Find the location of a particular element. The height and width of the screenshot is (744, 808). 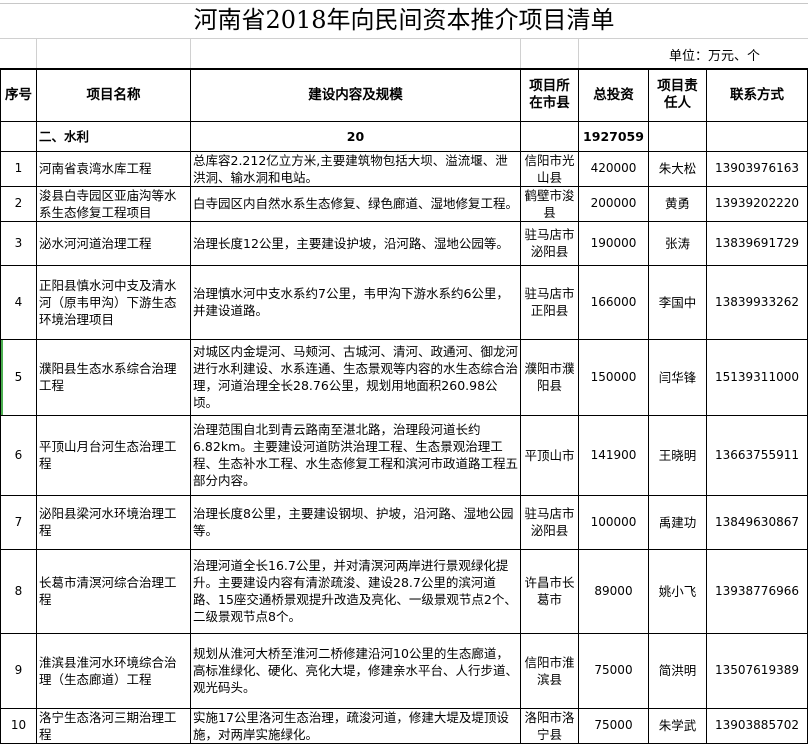

gridline-top is located at coordinates (404, 2).